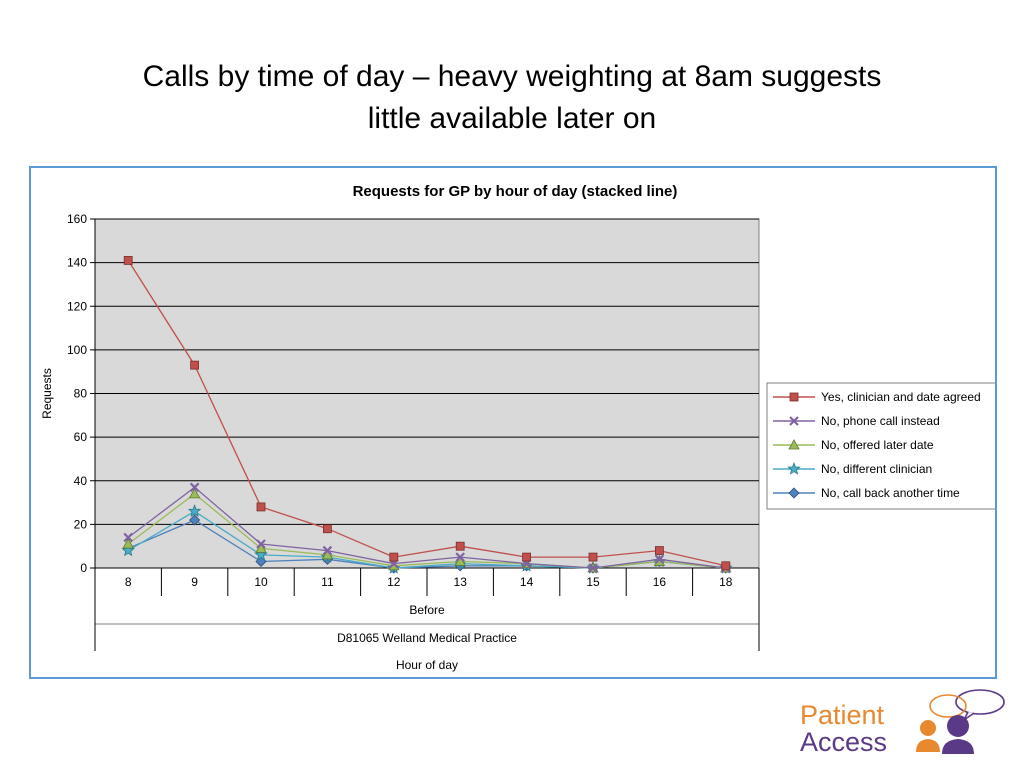  I want to click on x-tick-label: 14, so click(527, 582).